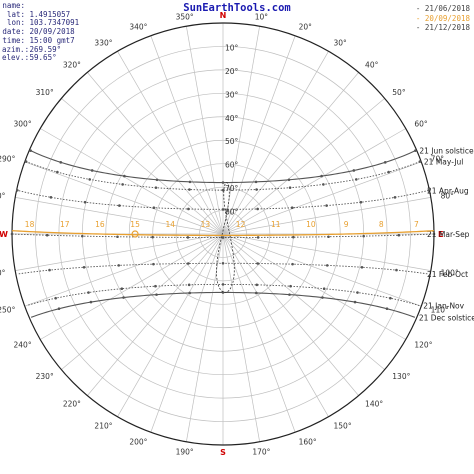 The height and width of the screenshot is (474, 474). I want to click on hour-label: 12, so click(241, 224).